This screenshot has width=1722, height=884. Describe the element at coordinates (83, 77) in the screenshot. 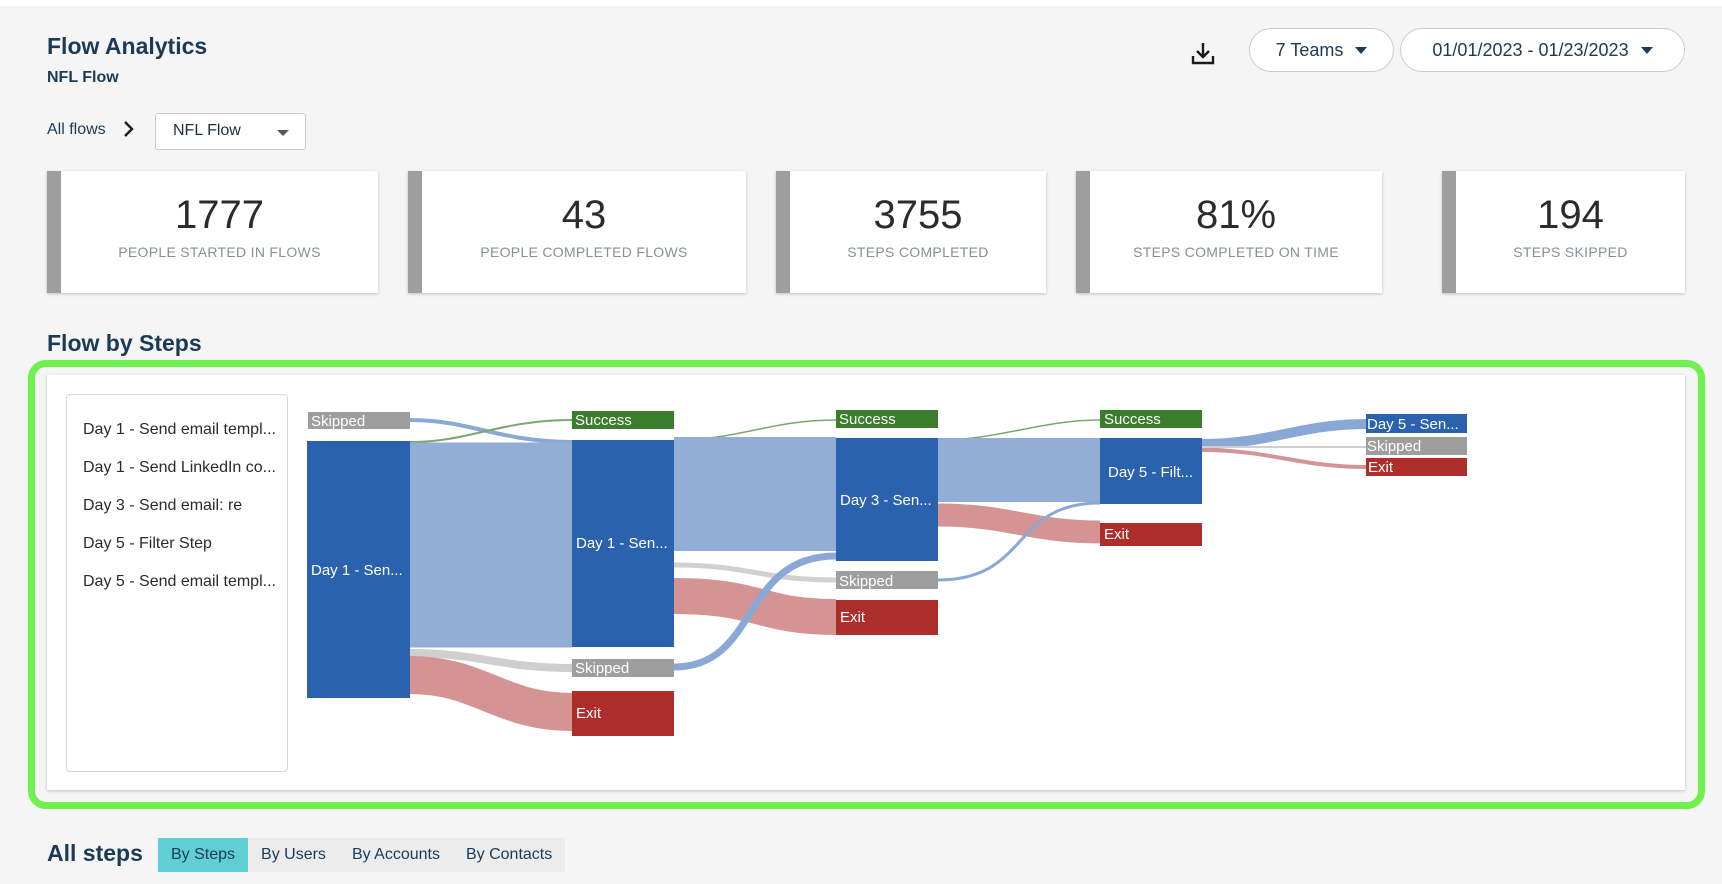

I see `page-subtitle: NFL Flow` at that location.